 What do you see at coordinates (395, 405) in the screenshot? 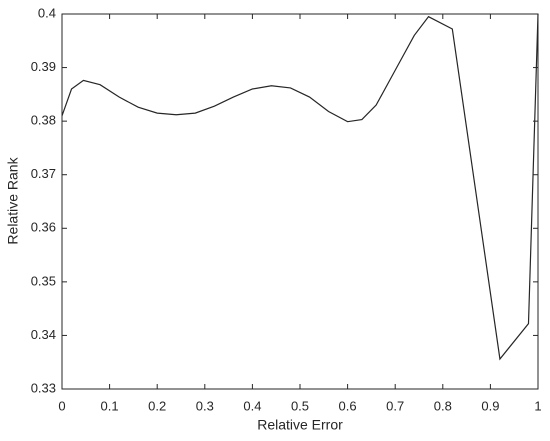
I see `x-tick-label: 0.7` at bounding box center [395, 405].